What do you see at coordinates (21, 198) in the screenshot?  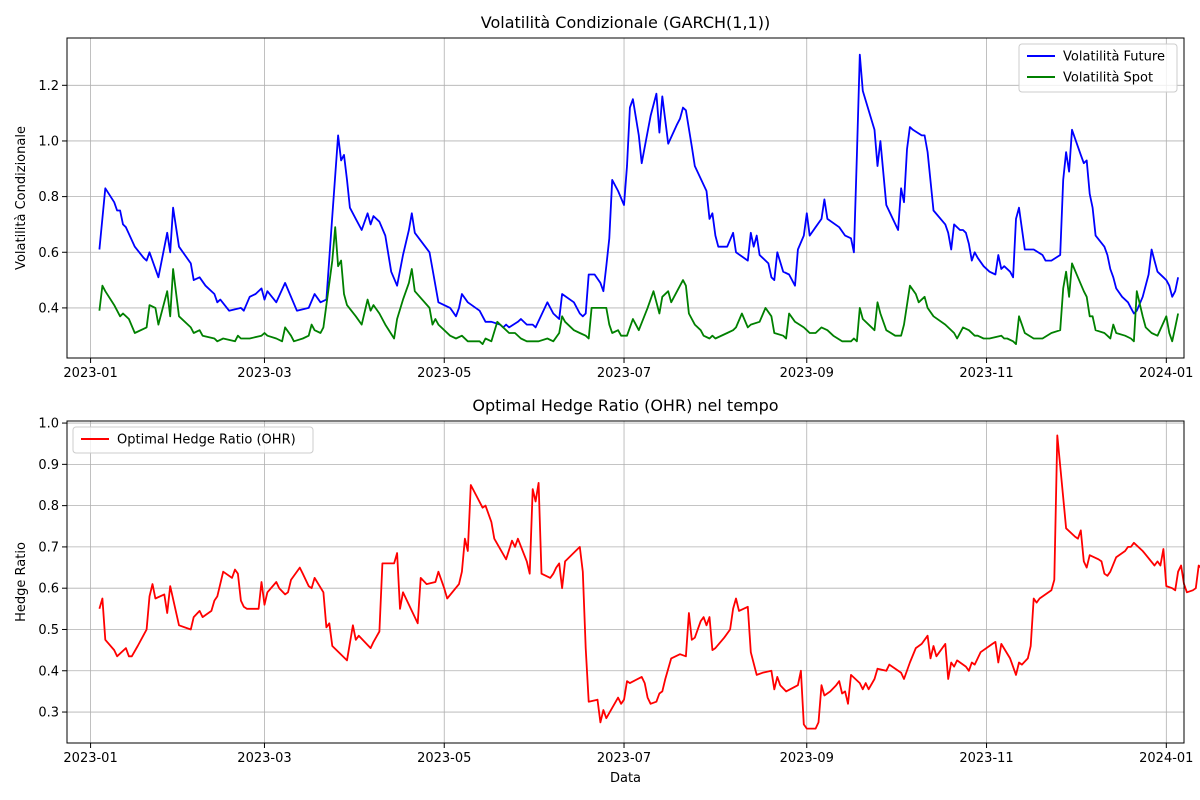 I see `y-axis-label: Volatilità Condizionale` at bounding box center [21, 198].